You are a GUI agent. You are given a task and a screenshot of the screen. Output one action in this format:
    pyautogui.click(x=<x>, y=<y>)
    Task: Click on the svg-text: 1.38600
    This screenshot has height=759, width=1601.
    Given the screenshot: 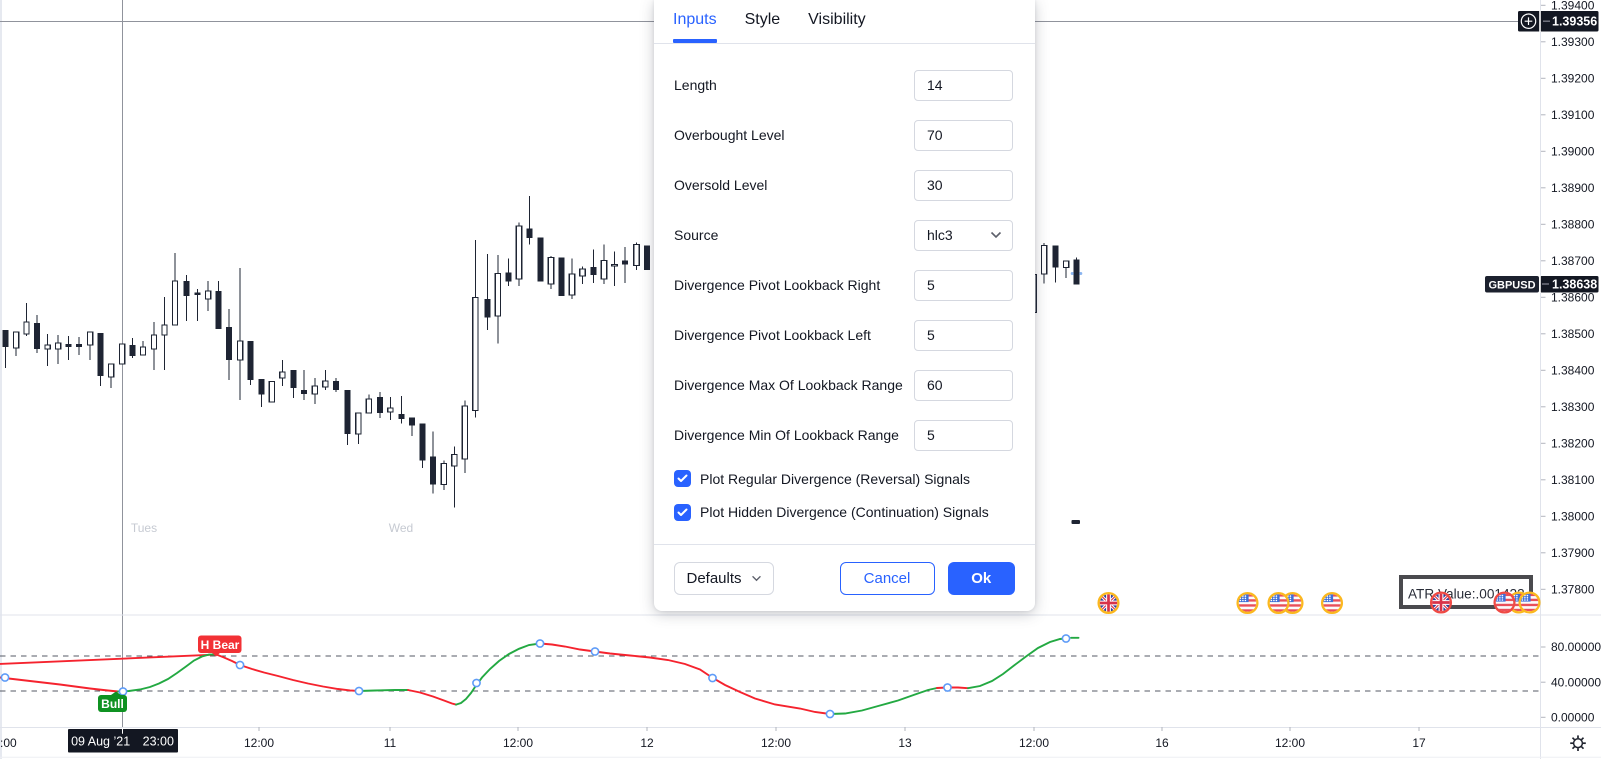 What is the action you would take?
    pyautogui.click(x=1573, y=298)
    